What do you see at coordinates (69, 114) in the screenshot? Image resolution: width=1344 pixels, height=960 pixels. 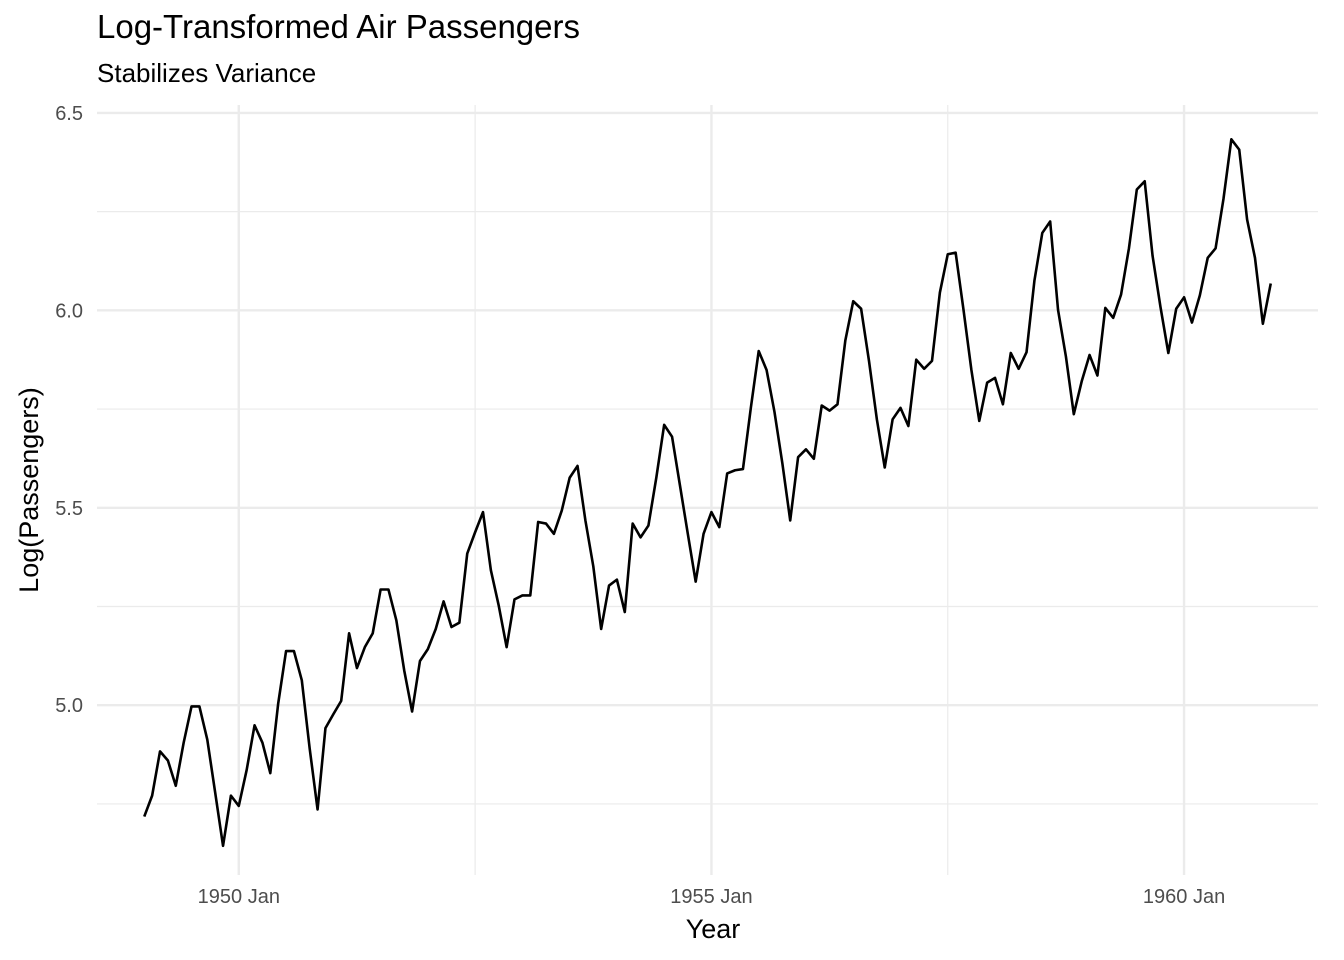 I see `y-tick-label: 6.5` at bounding box center [69, 114].